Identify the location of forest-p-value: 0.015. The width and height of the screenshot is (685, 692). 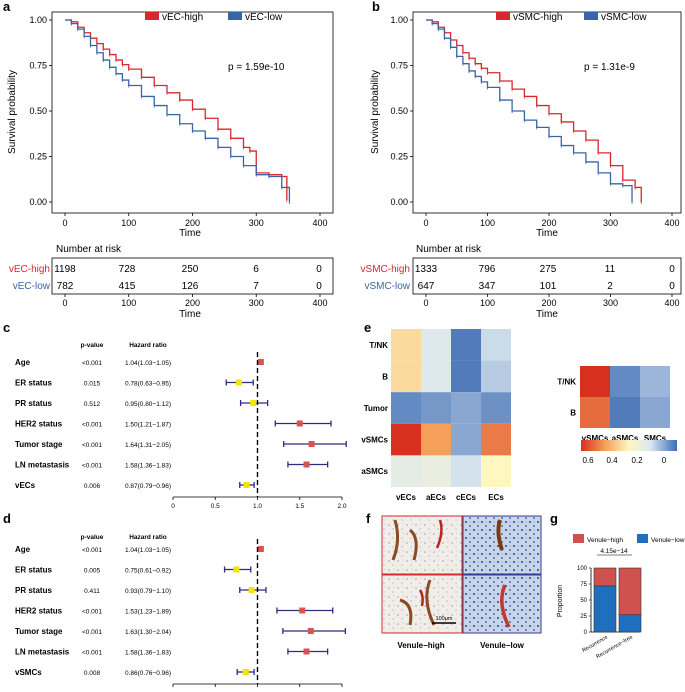
(92, 384).